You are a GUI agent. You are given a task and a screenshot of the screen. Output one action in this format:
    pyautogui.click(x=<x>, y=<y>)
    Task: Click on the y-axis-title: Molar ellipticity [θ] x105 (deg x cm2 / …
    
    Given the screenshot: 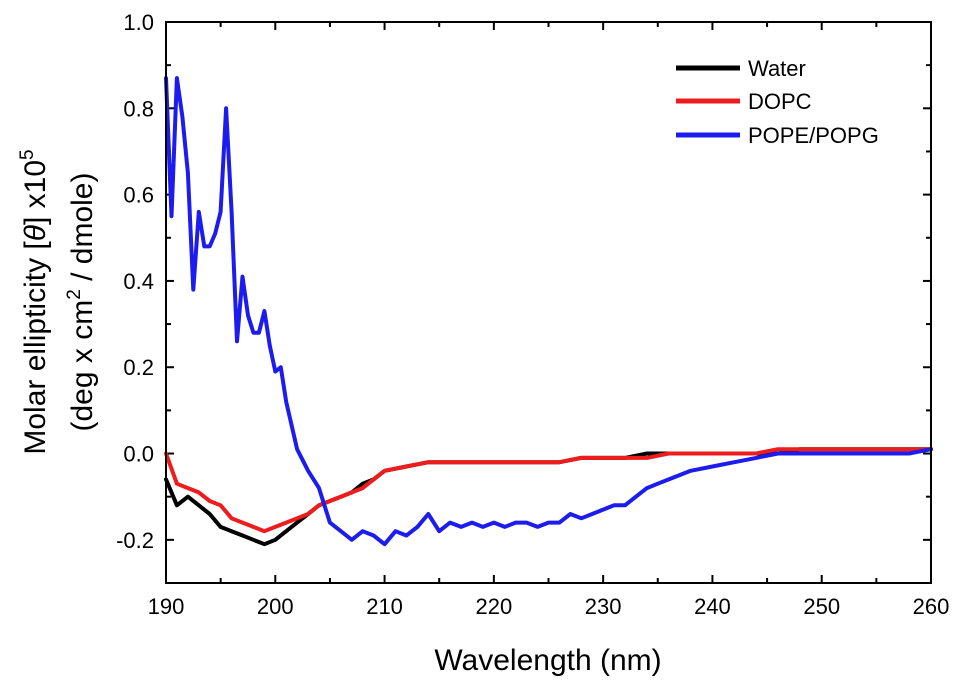 What is the action you would take?
    pyautogui.click(x=58, y=301)
    